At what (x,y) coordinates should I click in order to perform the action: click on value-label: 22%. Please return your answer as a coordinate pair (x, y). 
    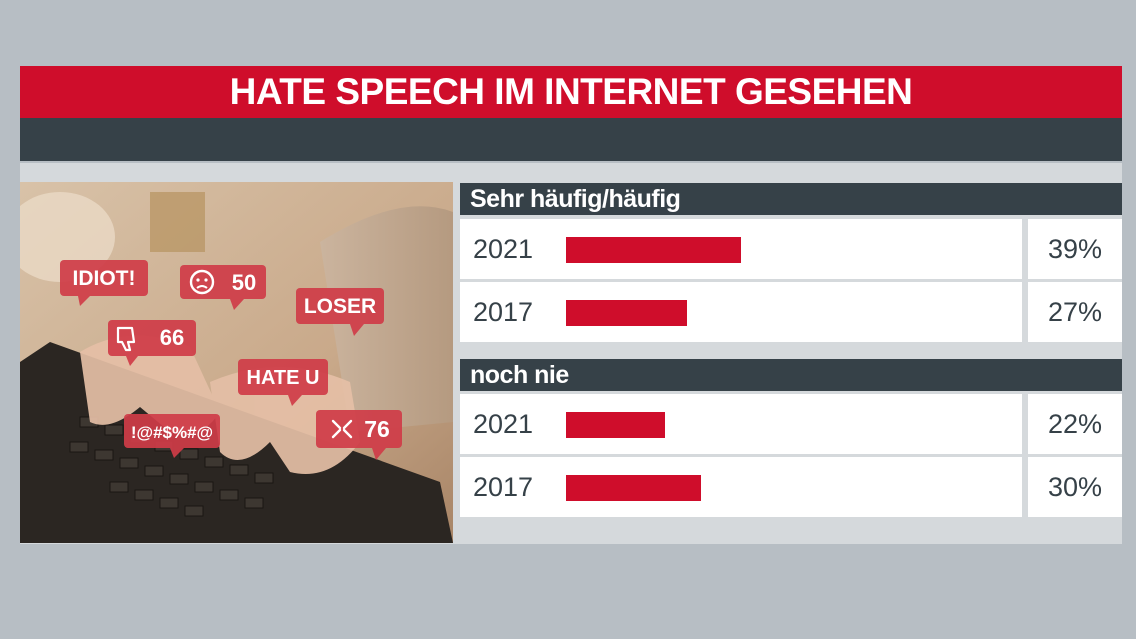
    Looking at the image, I should click on (1075, 424).